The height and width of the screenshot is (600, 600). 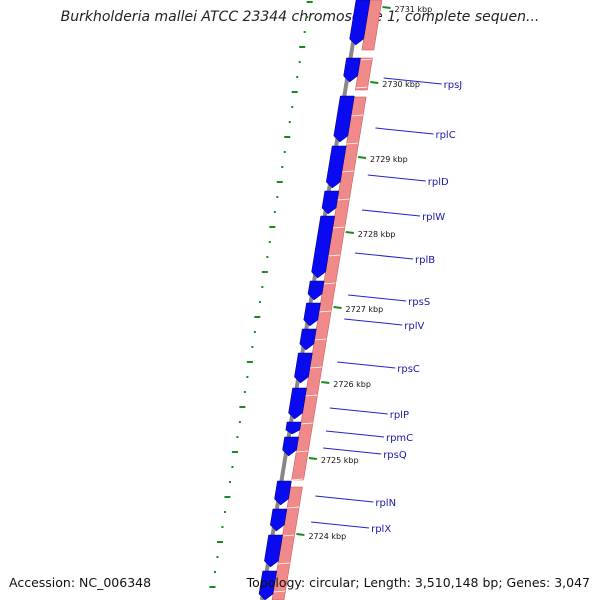 What do you see at coordinates (381, 529) in the screenshot?
I see `gene-label-rplX: rplX` at bounding box center [381, 529].